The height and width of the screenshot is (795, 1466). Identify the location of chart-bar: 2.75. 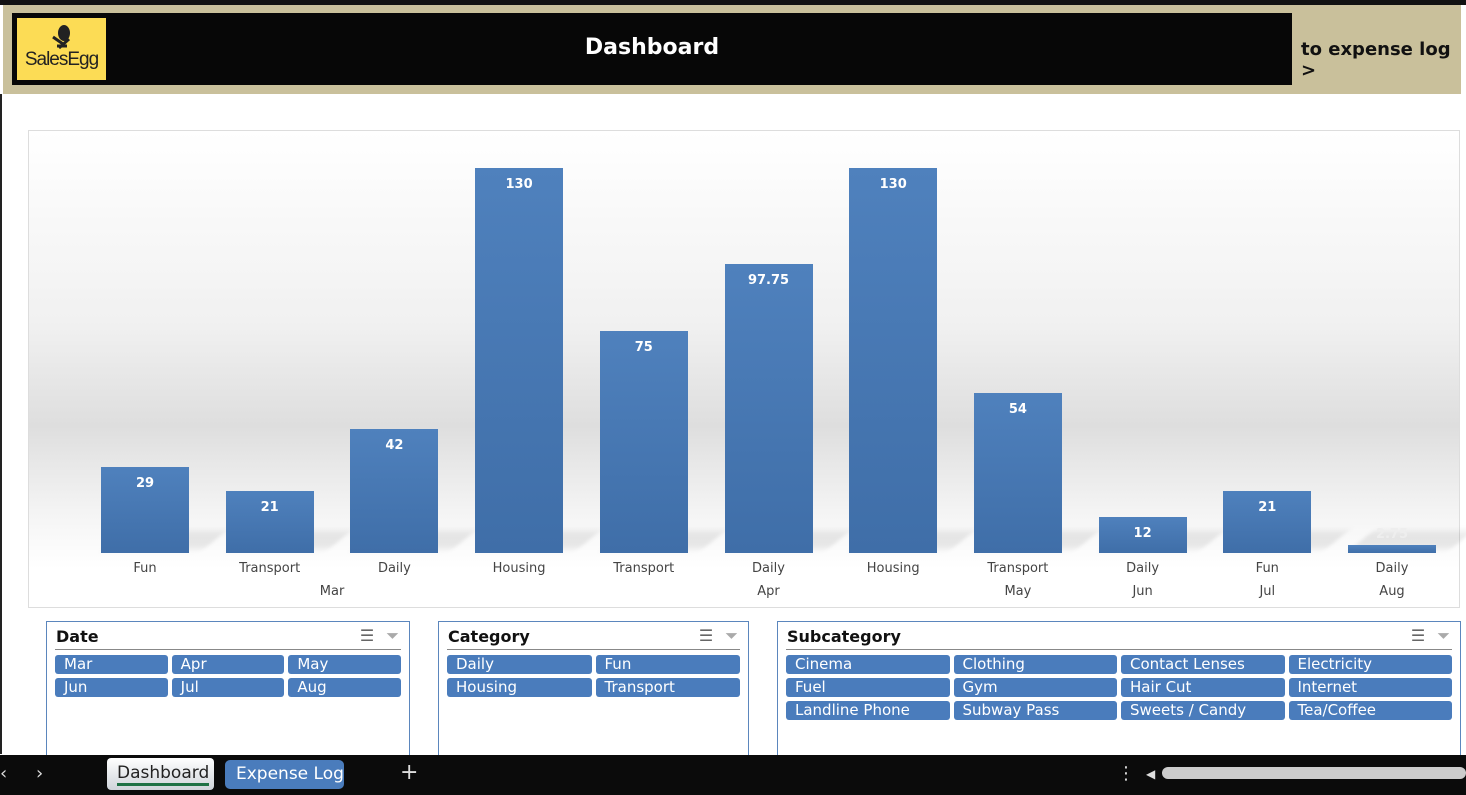
(1392, 540).